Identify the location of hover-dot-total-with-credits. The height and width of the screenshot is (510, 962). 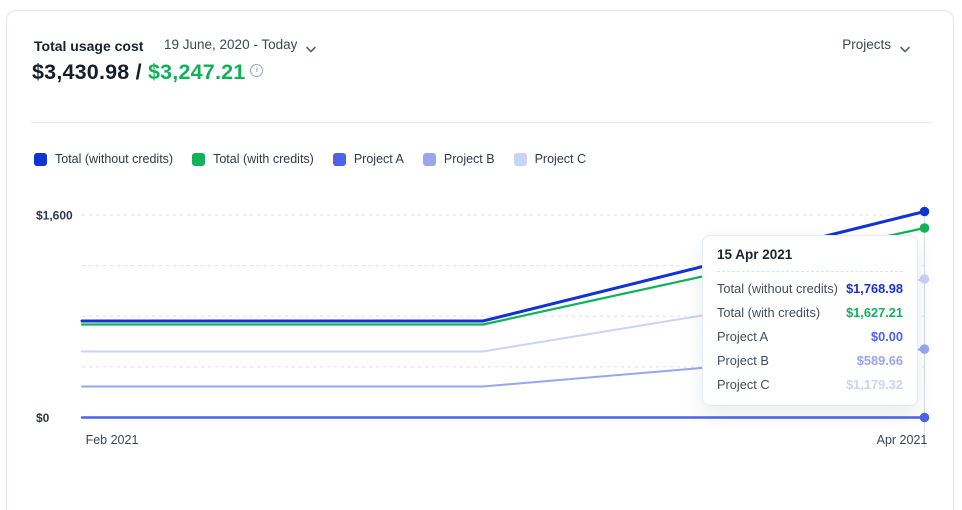
(924, 228).